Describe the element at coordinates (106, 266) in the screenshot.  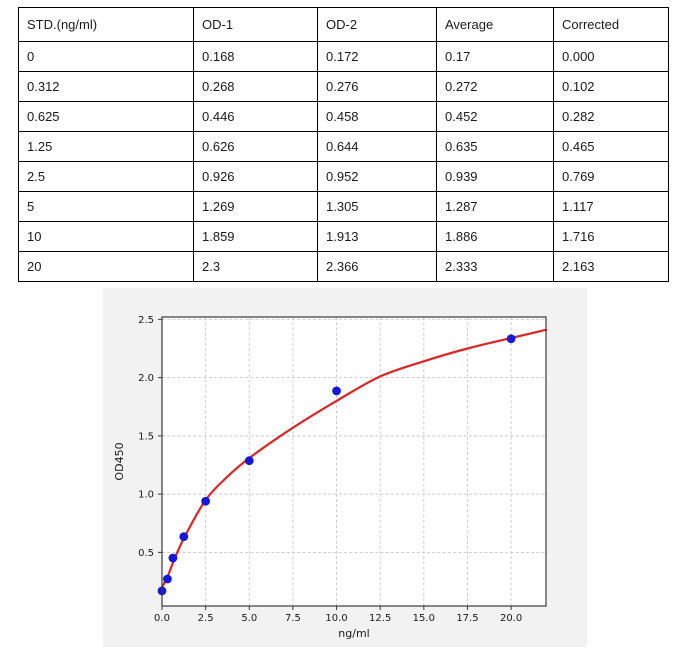
I see `table-cell: 20` at that location.